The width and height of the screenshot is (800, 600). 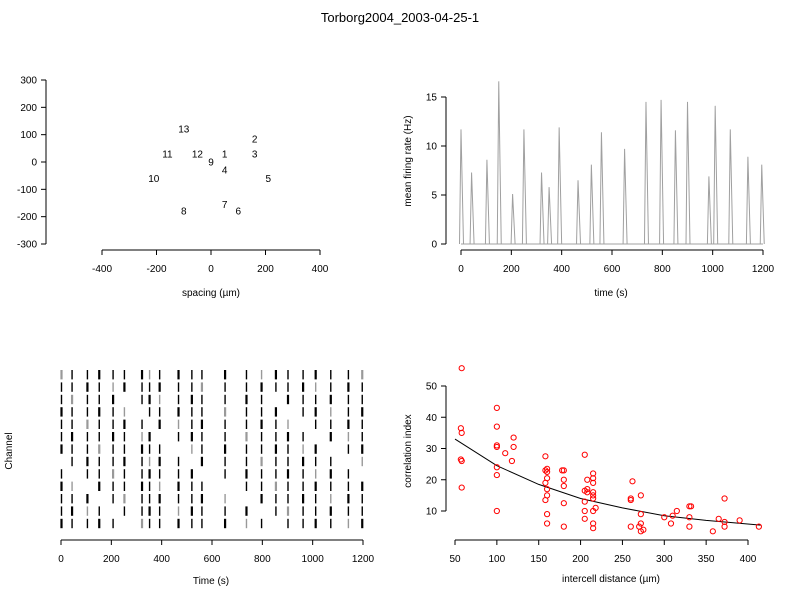 I want to click on x-tick-label: 100, so click(x=497, y=559).